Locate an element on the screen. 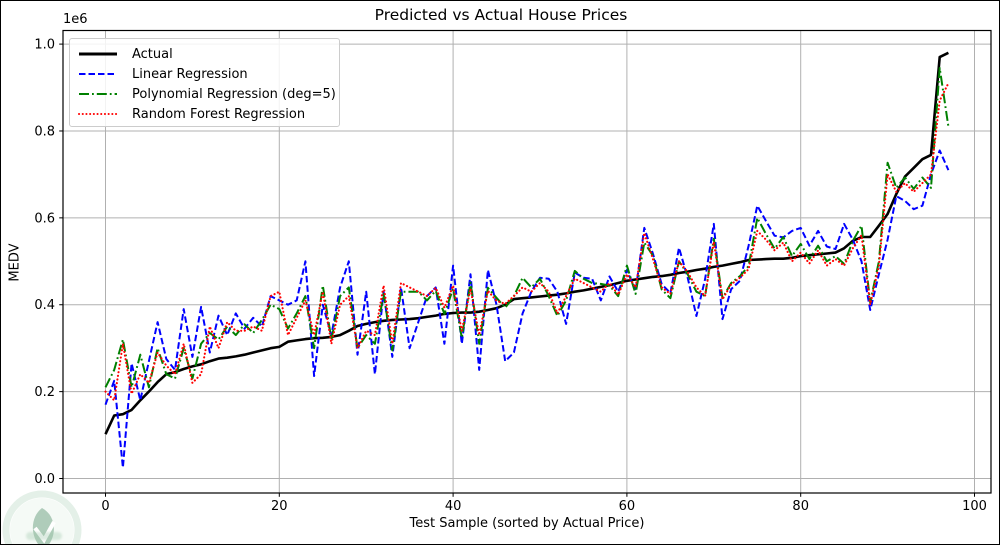 Image resolution: width=1000 pixels, height=545 pixels. y-tick-label: 0.2 is located at coordinates (44, 392).